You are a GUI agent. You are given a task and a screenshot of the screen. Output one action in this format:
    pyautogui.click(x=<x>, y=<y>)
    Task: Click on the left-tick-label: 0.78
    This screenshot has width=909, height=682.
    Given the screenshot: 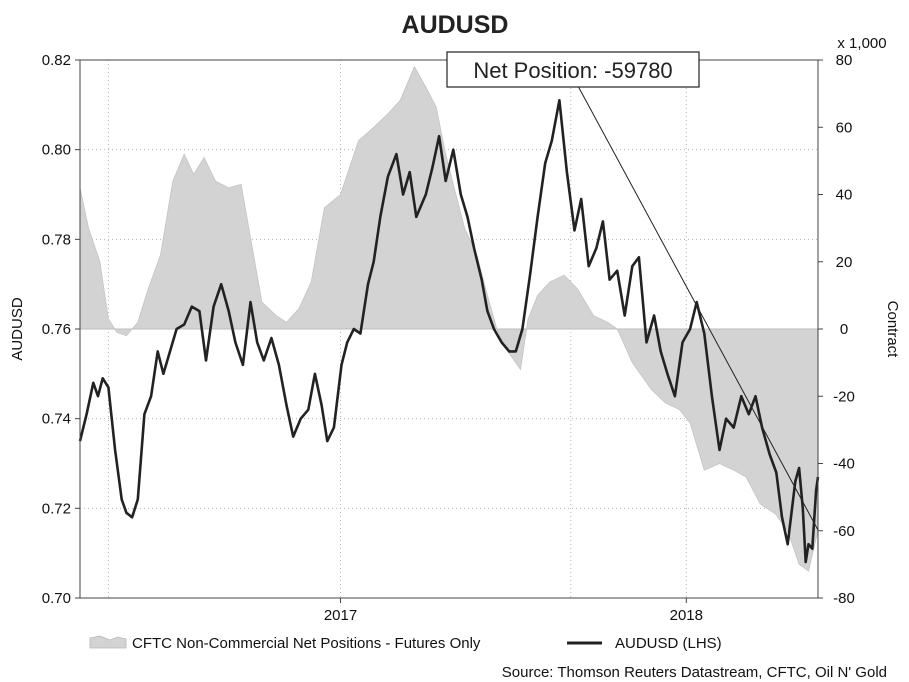 What is the action you would take?
    pyautogui.click(x=56, y=239)
    